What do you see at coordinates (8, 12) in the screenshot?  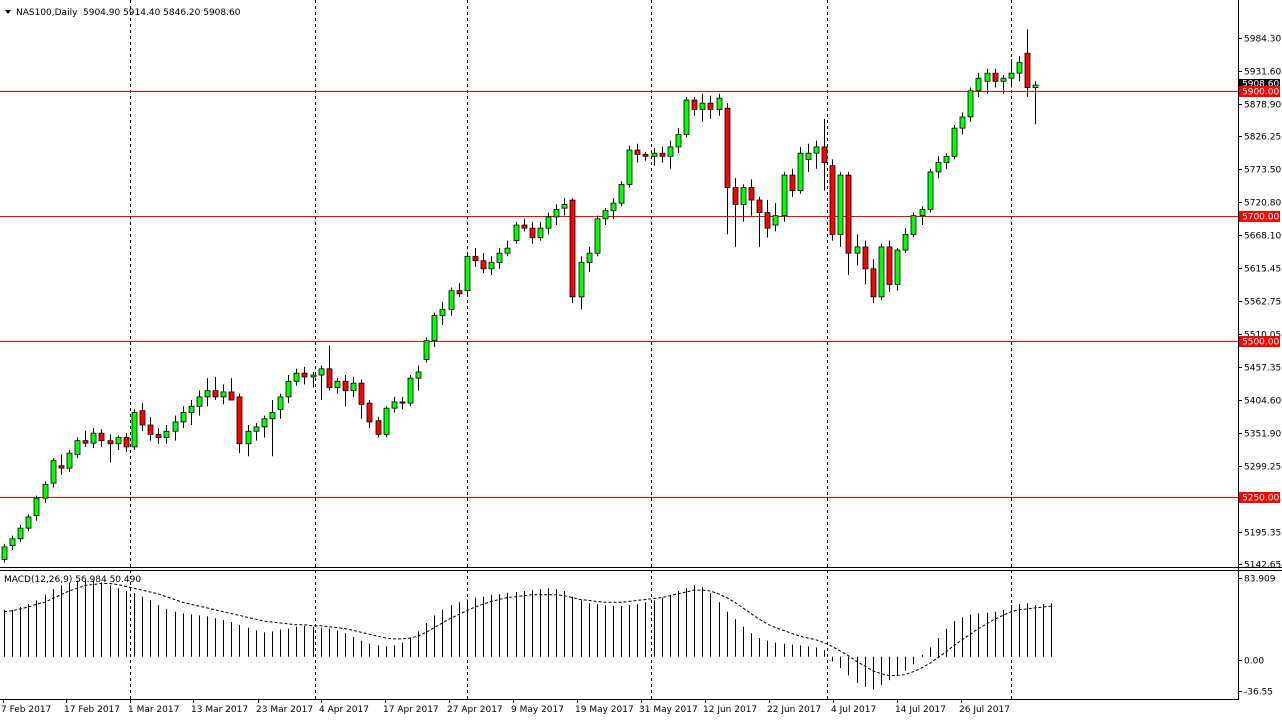 I see `chevron-down-icon` at bounding box center [8, 12].